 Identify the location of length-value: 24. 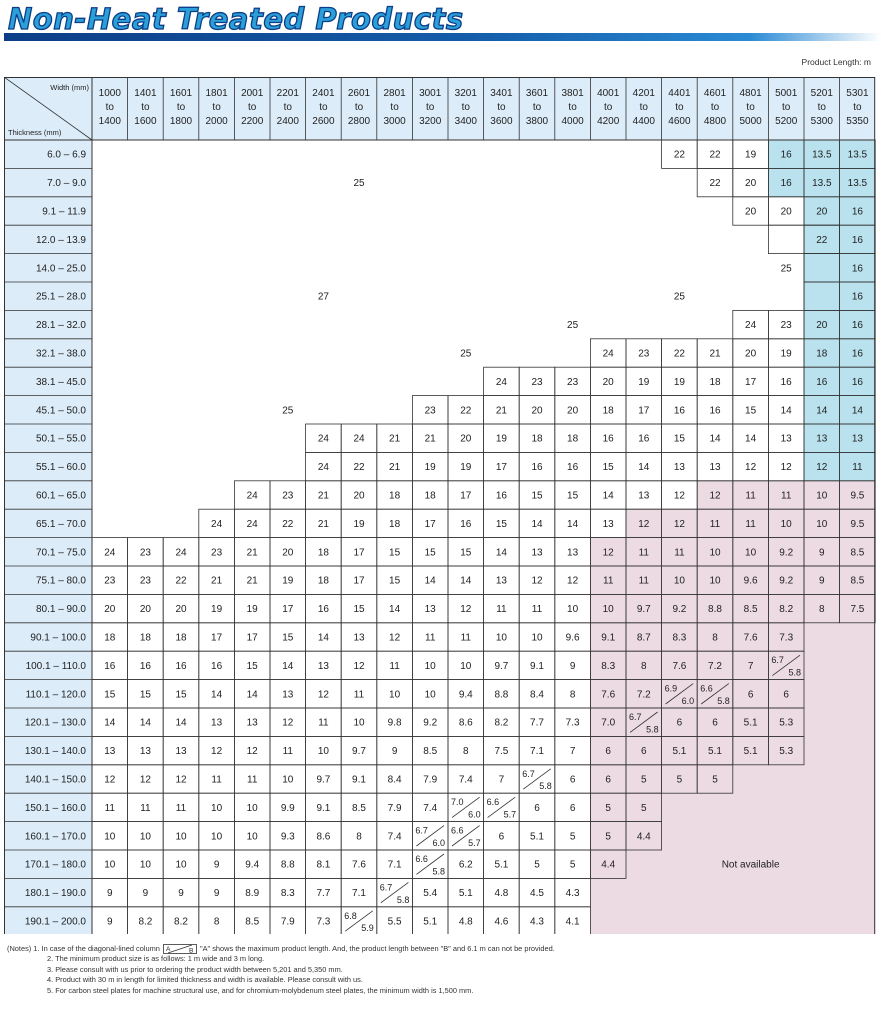
(324, 467).